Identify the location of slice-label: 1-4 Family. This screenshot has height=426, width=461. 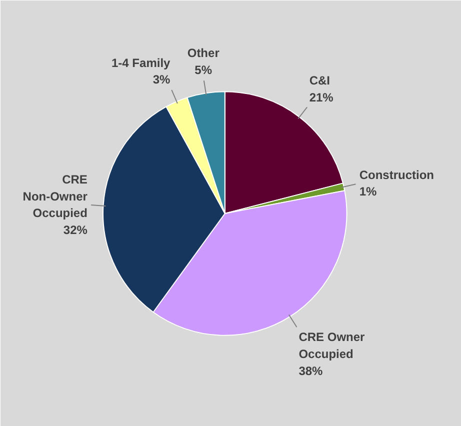
(141, 63).